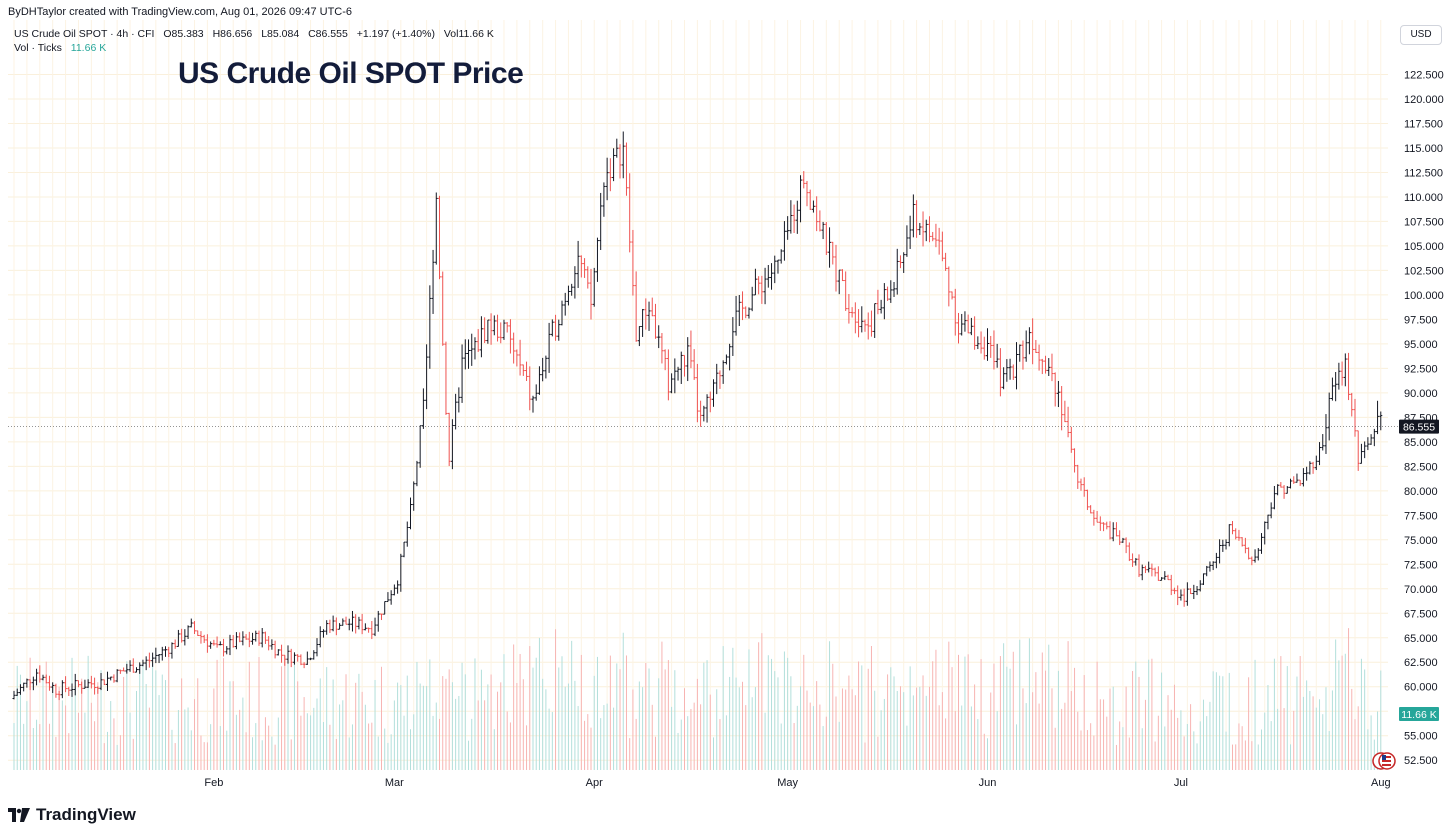 Image resolution: width=1456 pixels, height=838 pixels. What do you see at coordinates (1381, 783) in the screenshot?
I see `x-tick-label: Aug` at bounding box center [1381, 783].